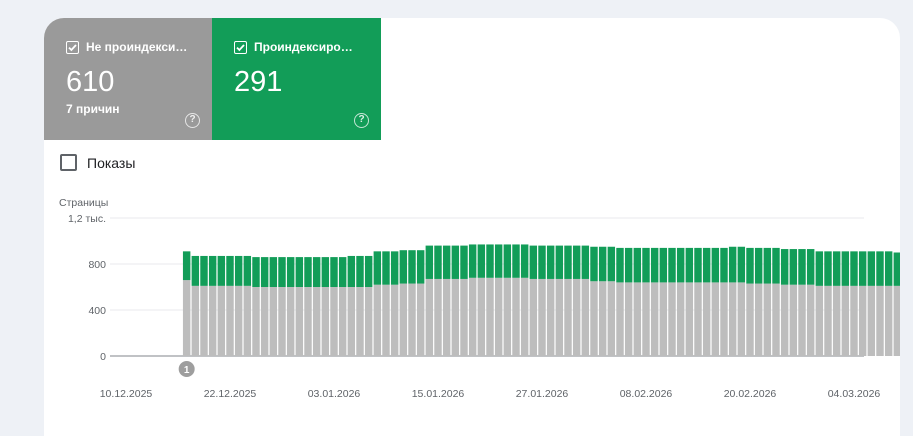  What do you see at coordinates (438, 394) in the screenshot?
I see `x-tick-label: 15.01.2026` at bounding box center [438, 394].